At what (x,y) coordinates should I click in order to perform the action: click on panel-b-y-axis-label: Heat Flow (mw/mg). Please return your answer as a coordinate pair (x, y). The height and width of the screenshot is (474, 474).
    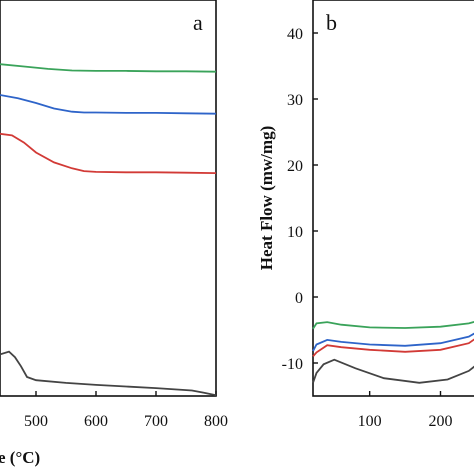
    Looking at the image, I should click on (266, 198).